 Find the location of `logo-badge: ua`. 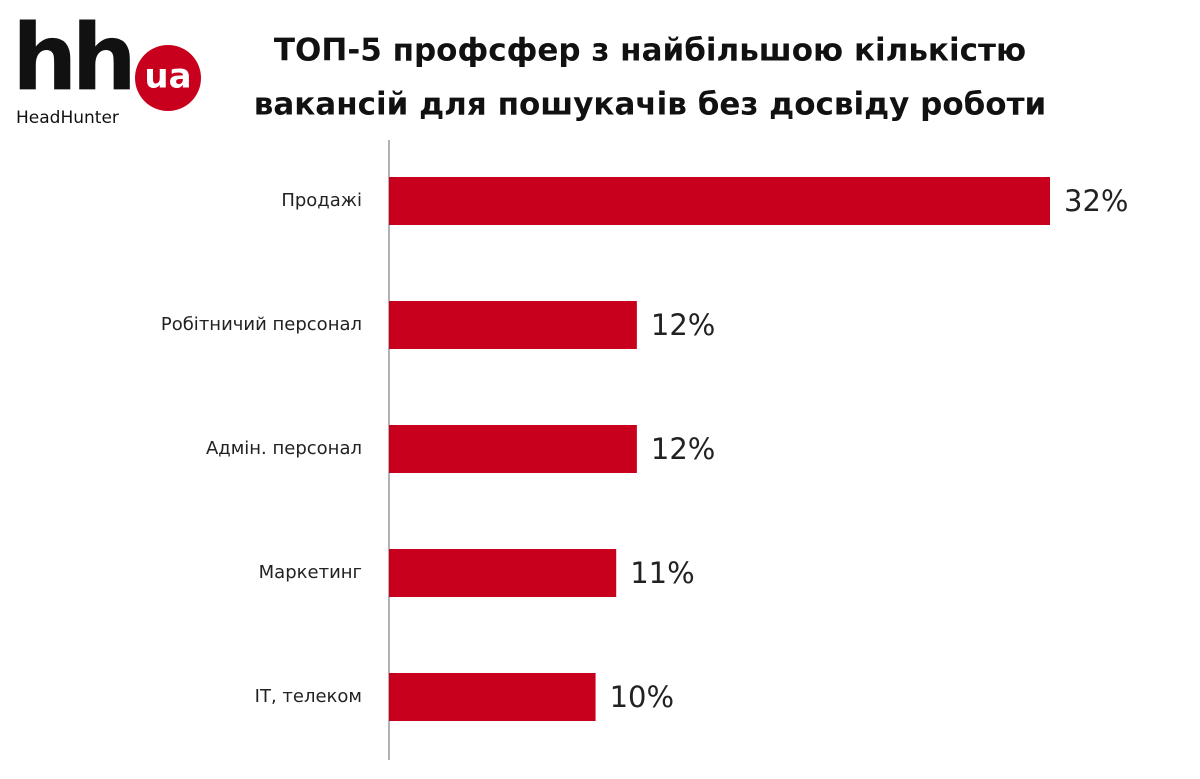

logo-badge: ua is located at coordinates (167, 77).